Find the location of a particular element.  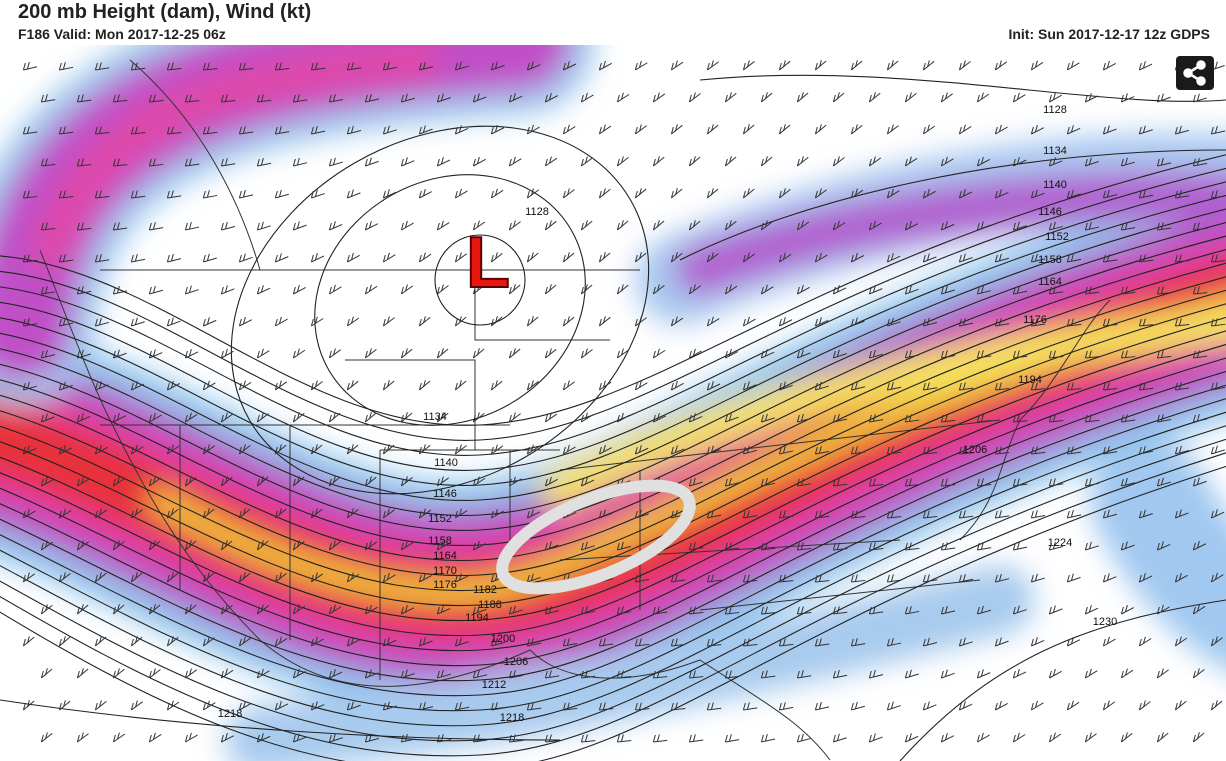

share-button is located at coordinates (1195, 73).